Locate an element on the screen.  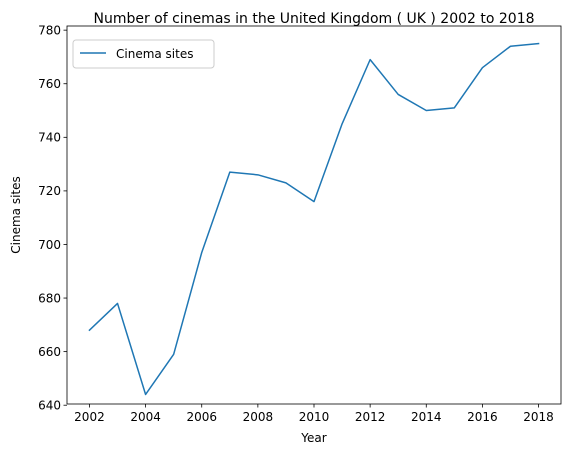
legend-box is located at coordinates (143, 54).